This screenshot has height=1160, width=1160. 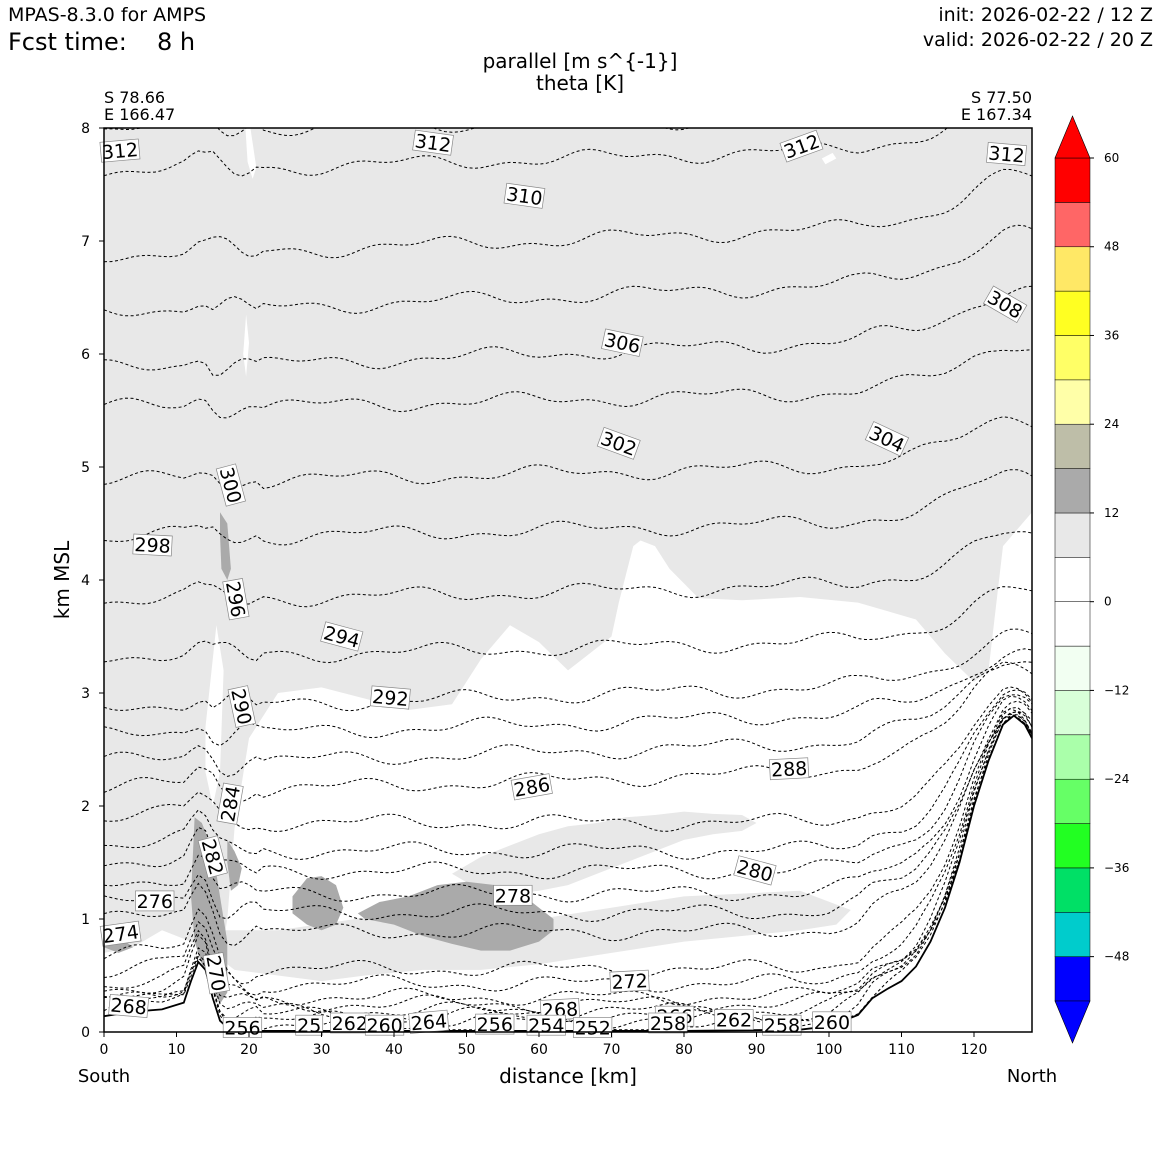 I want to click on contour-label-text: 310, so click(x=524, y=196).